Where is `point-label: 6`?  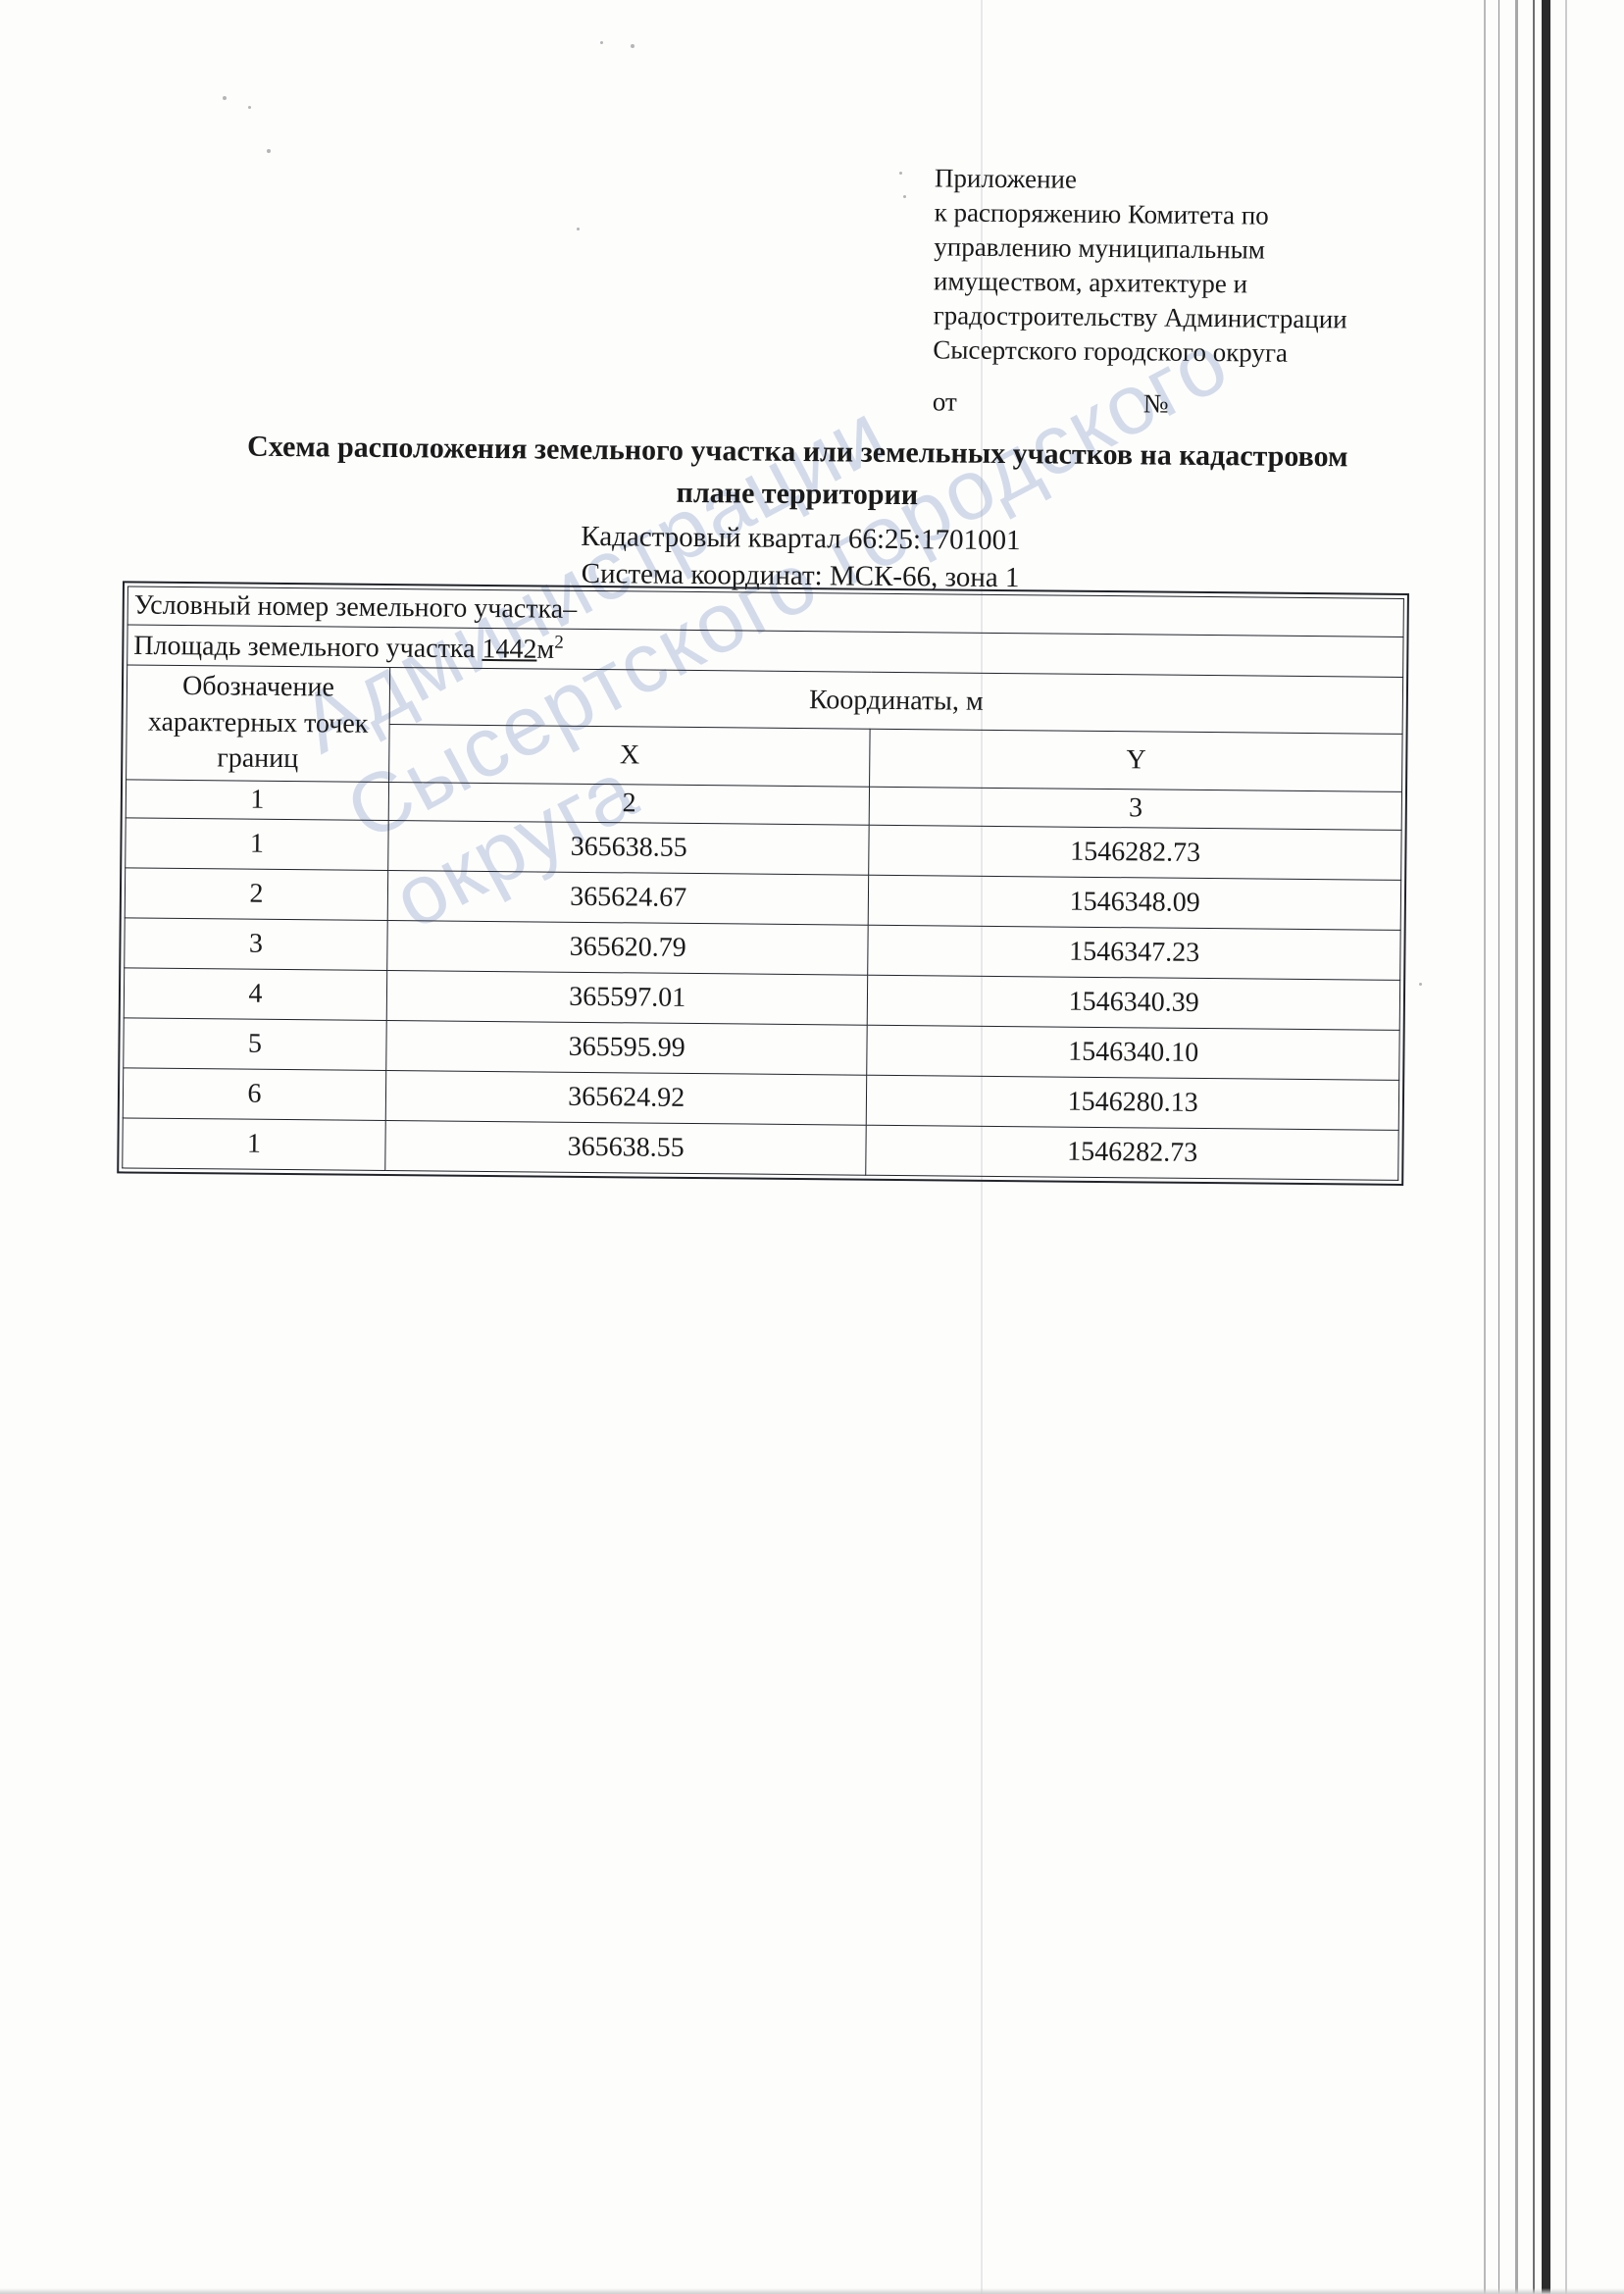
point-label: 6 is located at coordinates (254, 1093).